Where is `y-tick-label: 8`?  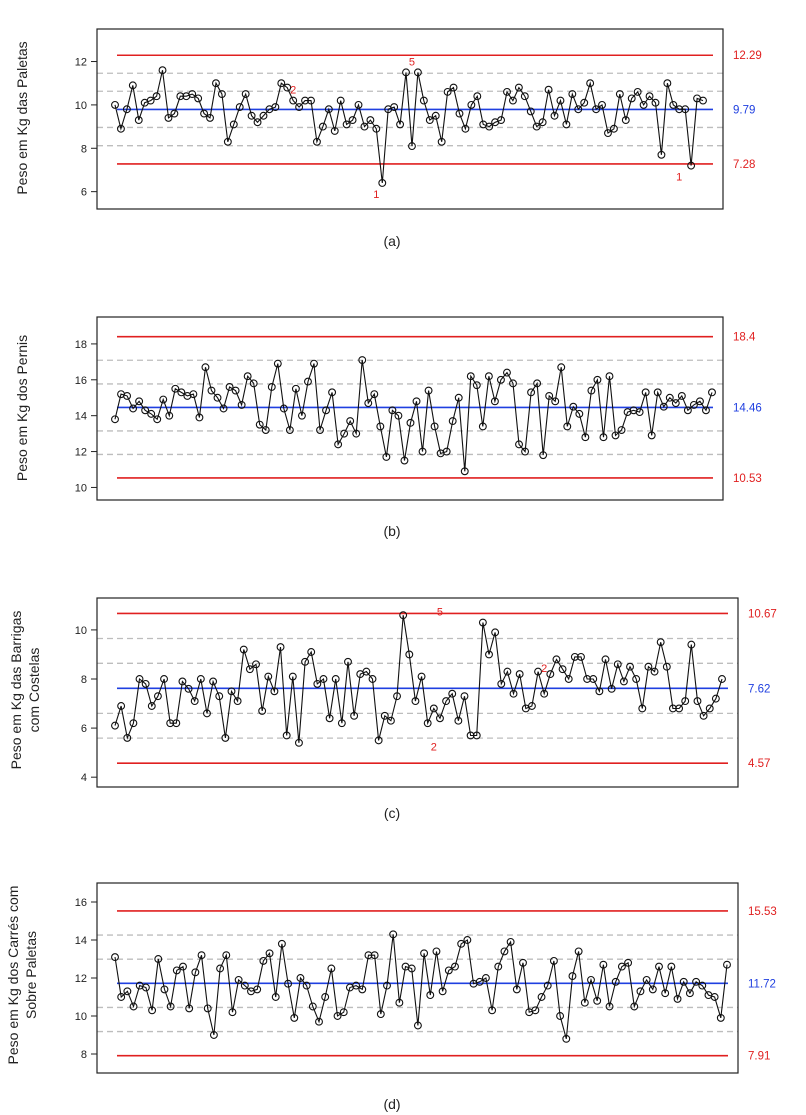 y-tick-label: 8 is located at coordinates (84, 680).